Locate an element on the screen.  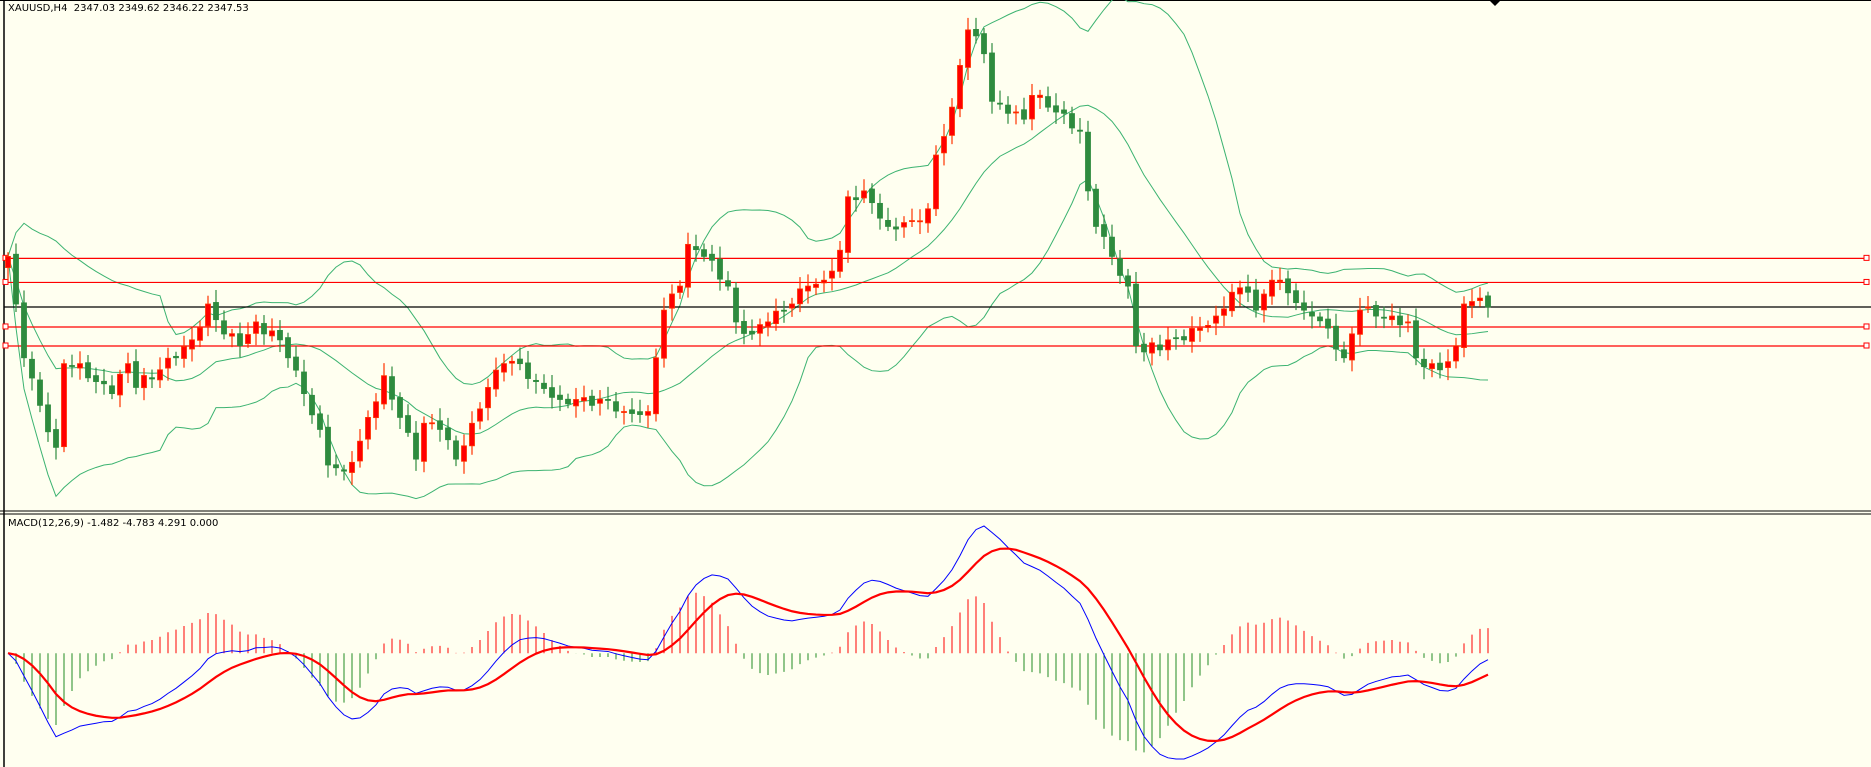
horizontal-levels is located at coordinates (936, 301).